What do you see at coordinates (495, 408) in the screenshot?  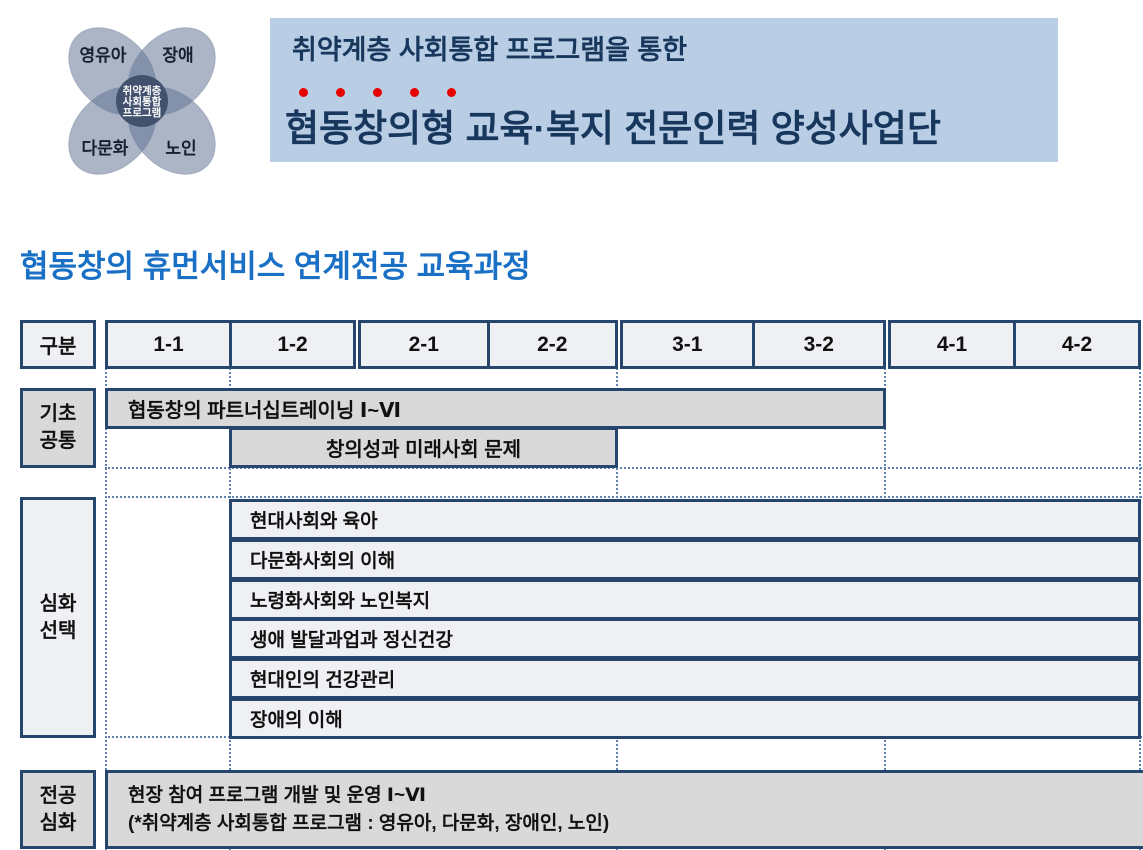 I see `course-bar: 협동창의 파트너십트레이닝 Ⅰ~Ⅵ` at bounding box center [495, 408].